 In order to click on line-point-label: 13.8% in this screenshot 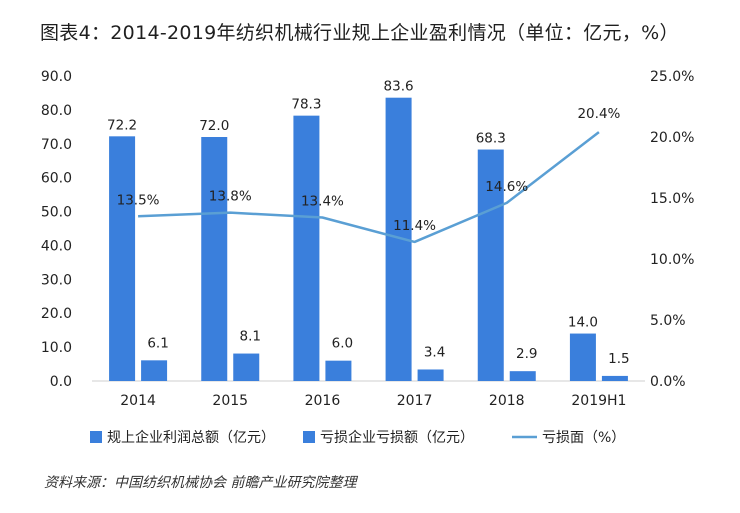, I will do `click(230, 197)`.